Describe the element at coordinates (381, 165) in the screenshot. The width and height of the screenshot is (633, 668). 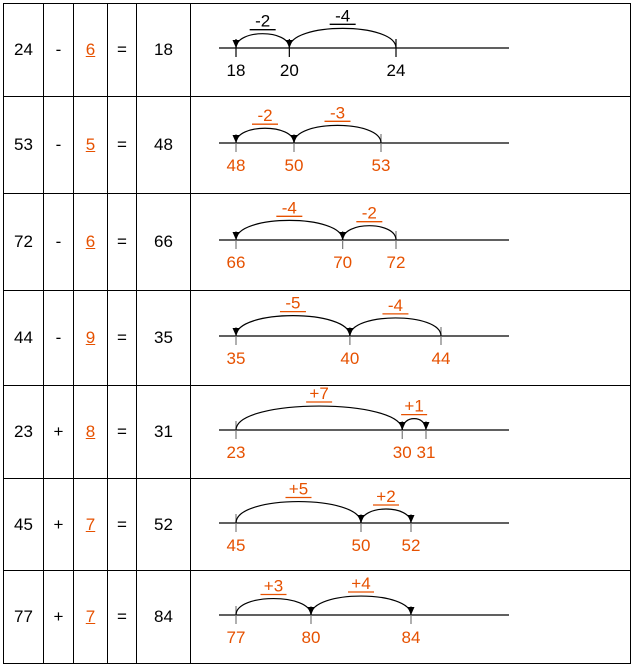
I see `tick-label: 53` at that location.